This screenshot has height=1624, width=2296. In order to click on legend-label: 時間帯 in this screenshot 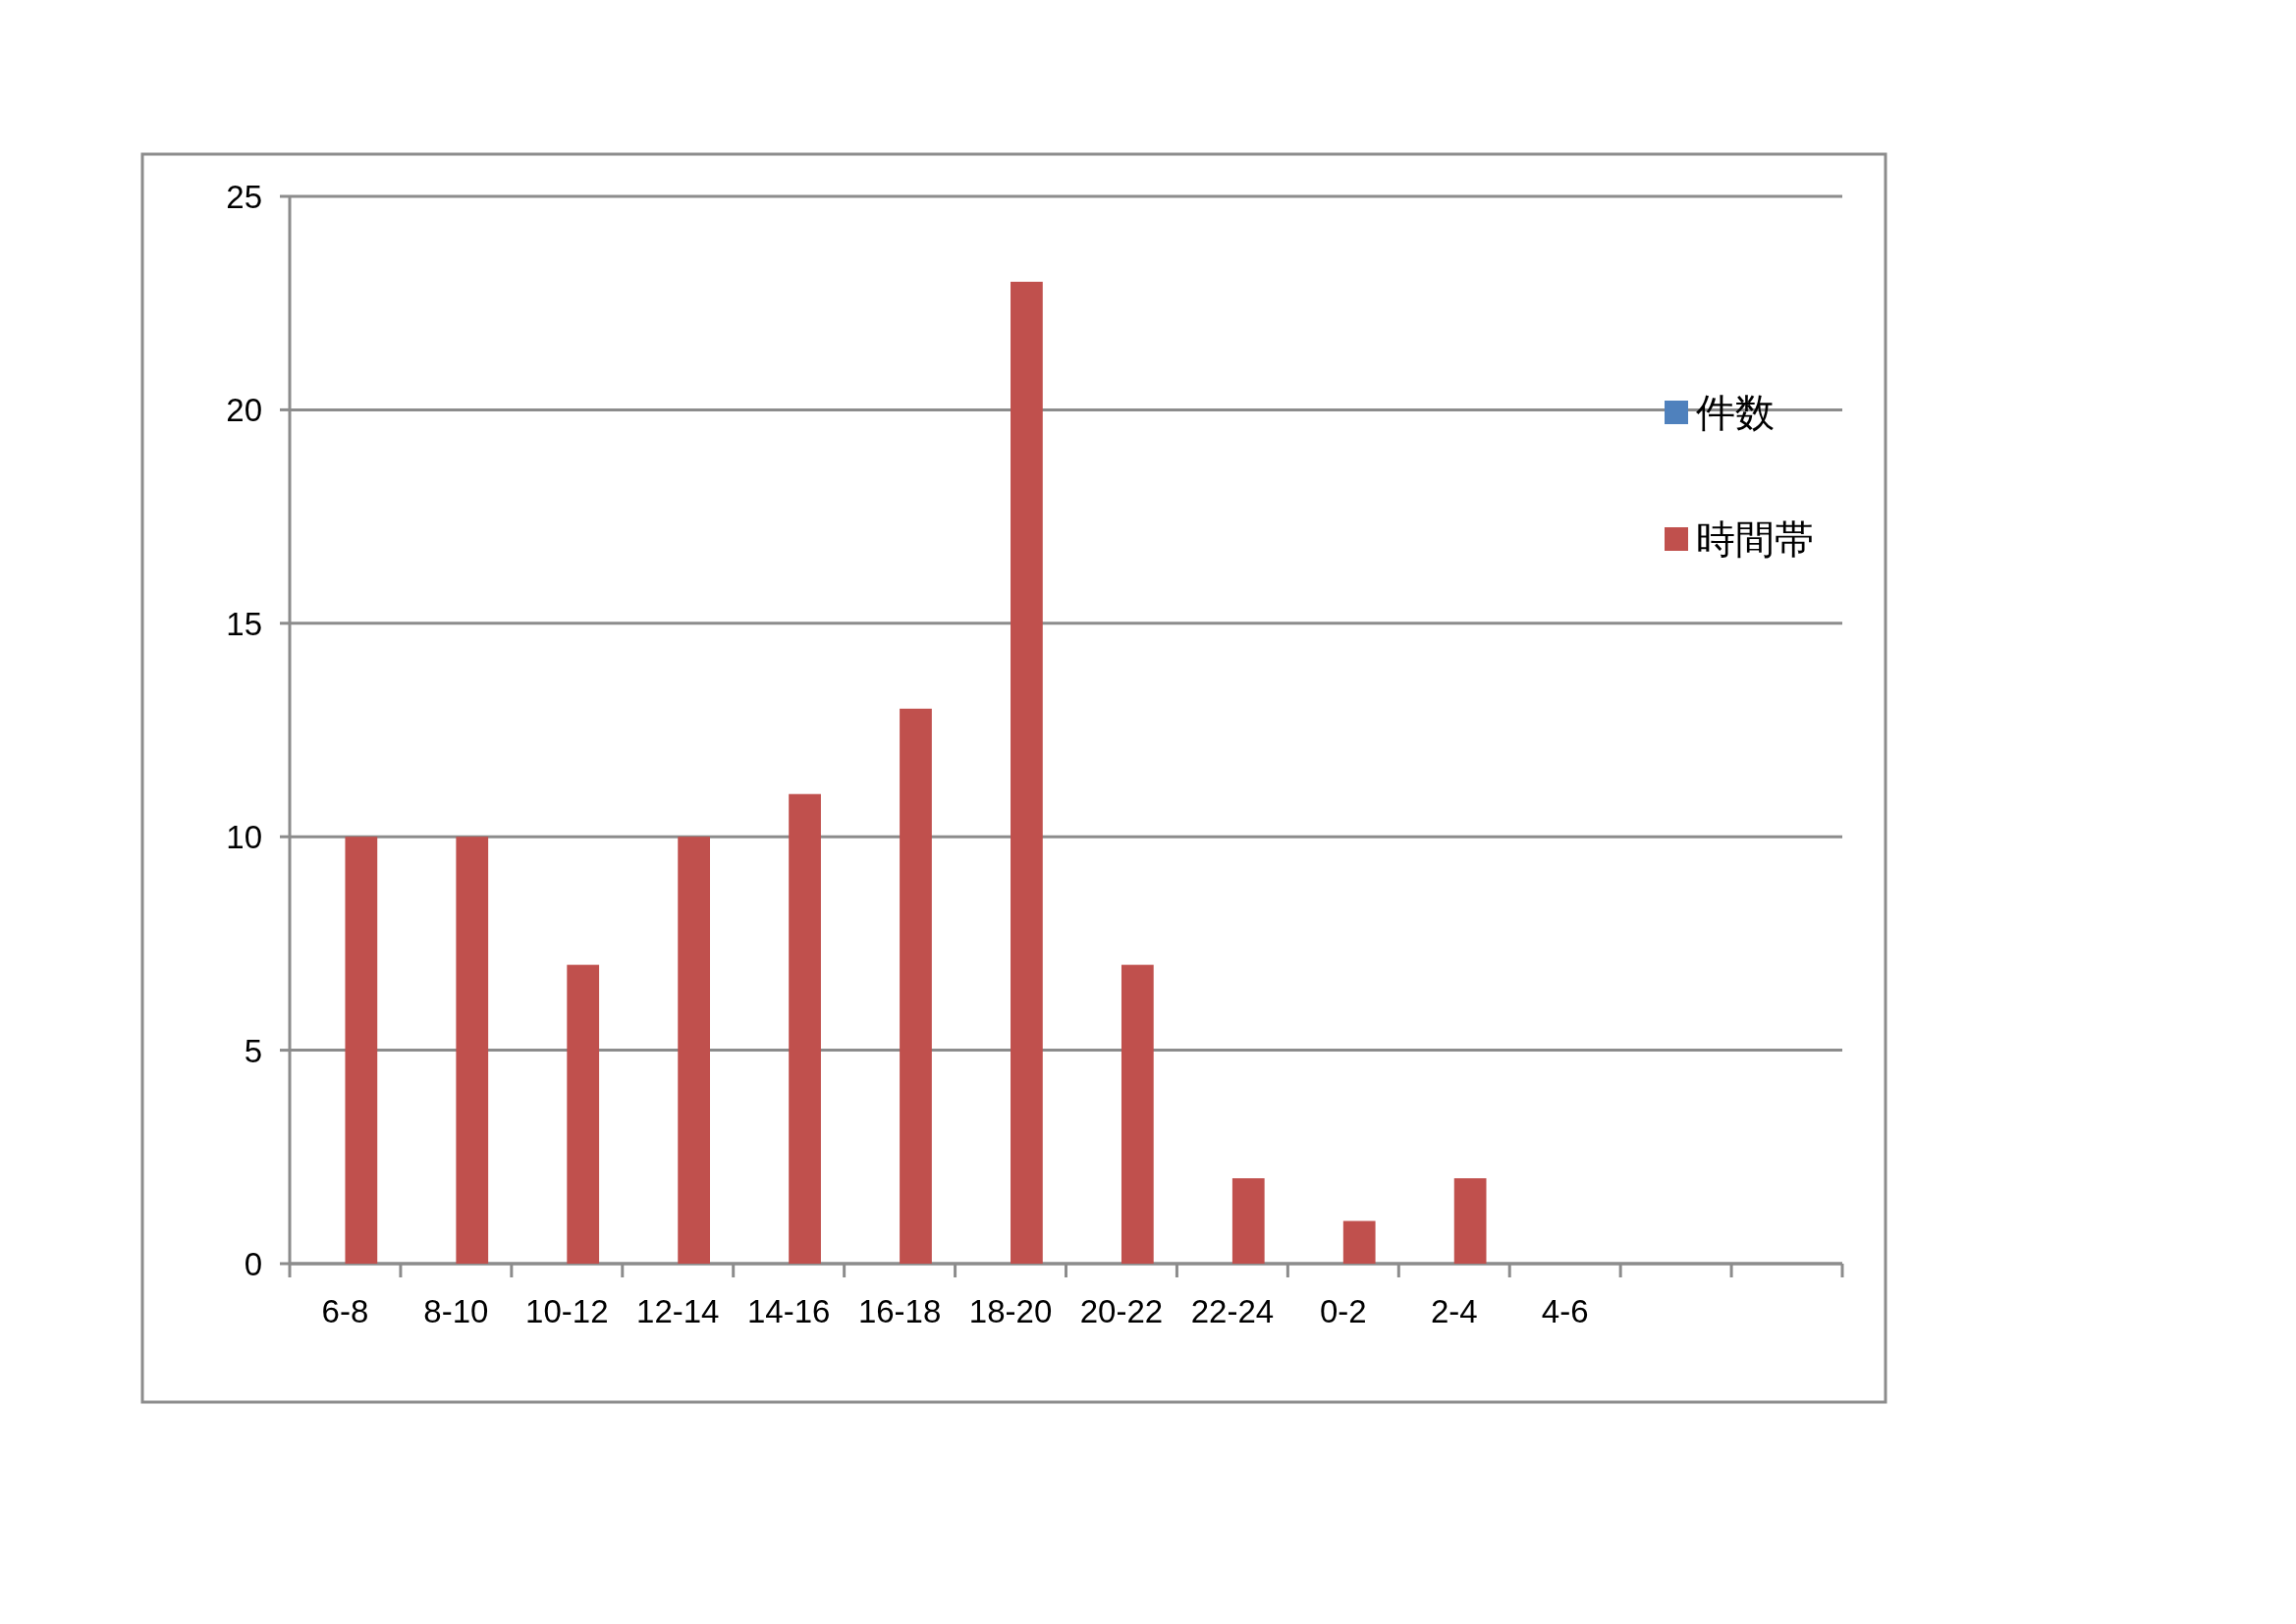, I will do `click(1755, 539)`.